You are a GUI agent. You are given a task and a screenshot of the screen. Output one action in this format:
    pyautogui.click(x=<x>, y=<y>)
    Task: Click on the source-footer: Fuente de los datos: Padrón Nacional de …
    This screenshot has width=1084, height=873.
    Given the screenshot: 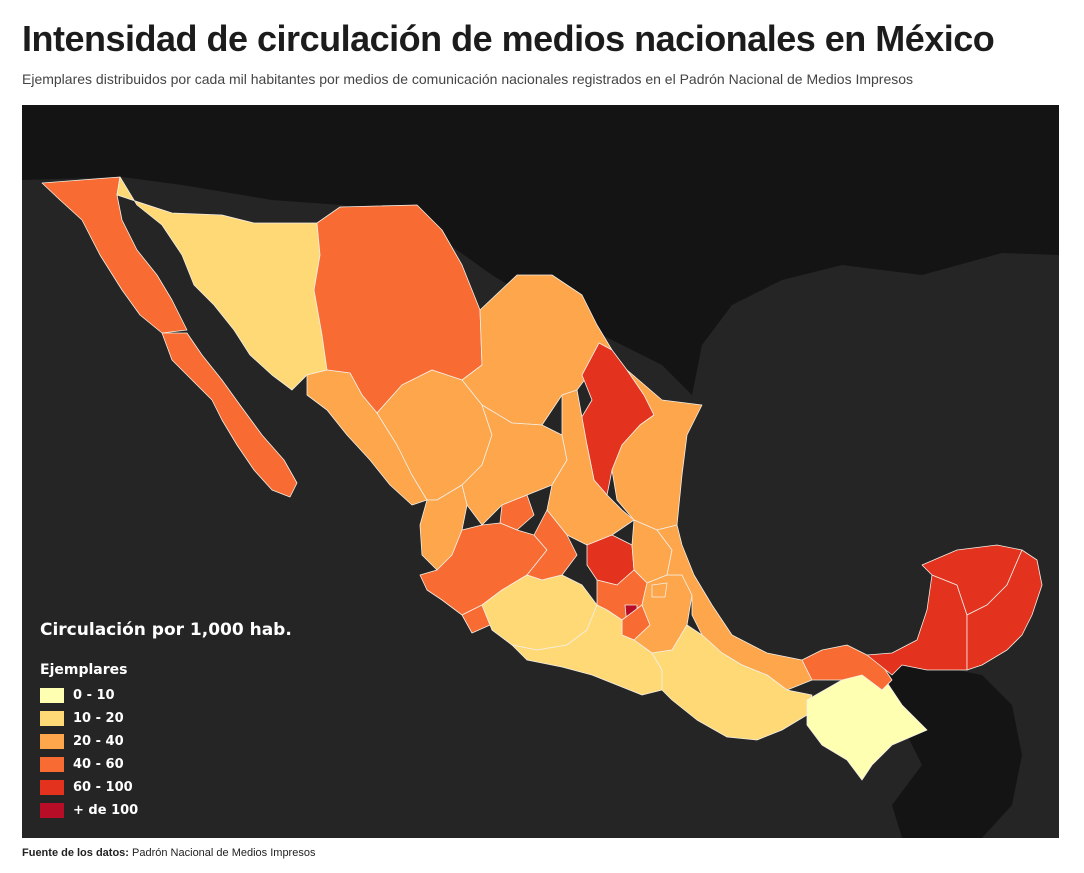 What is the action you would take?
    pyautogui.click(x=168, y=853)
    